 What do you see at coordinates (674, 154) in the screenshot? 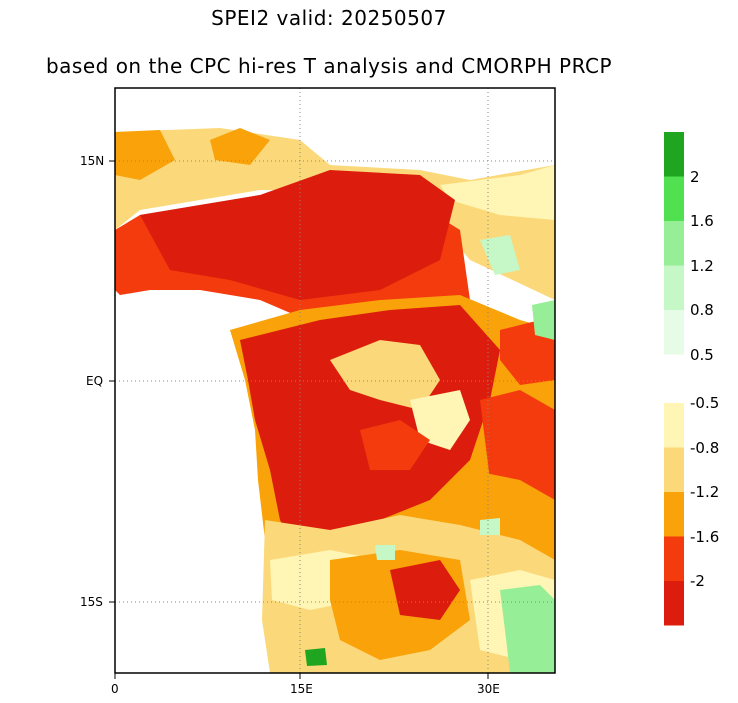
I see `colorbar-box-top` at bounding box center [674, 154].